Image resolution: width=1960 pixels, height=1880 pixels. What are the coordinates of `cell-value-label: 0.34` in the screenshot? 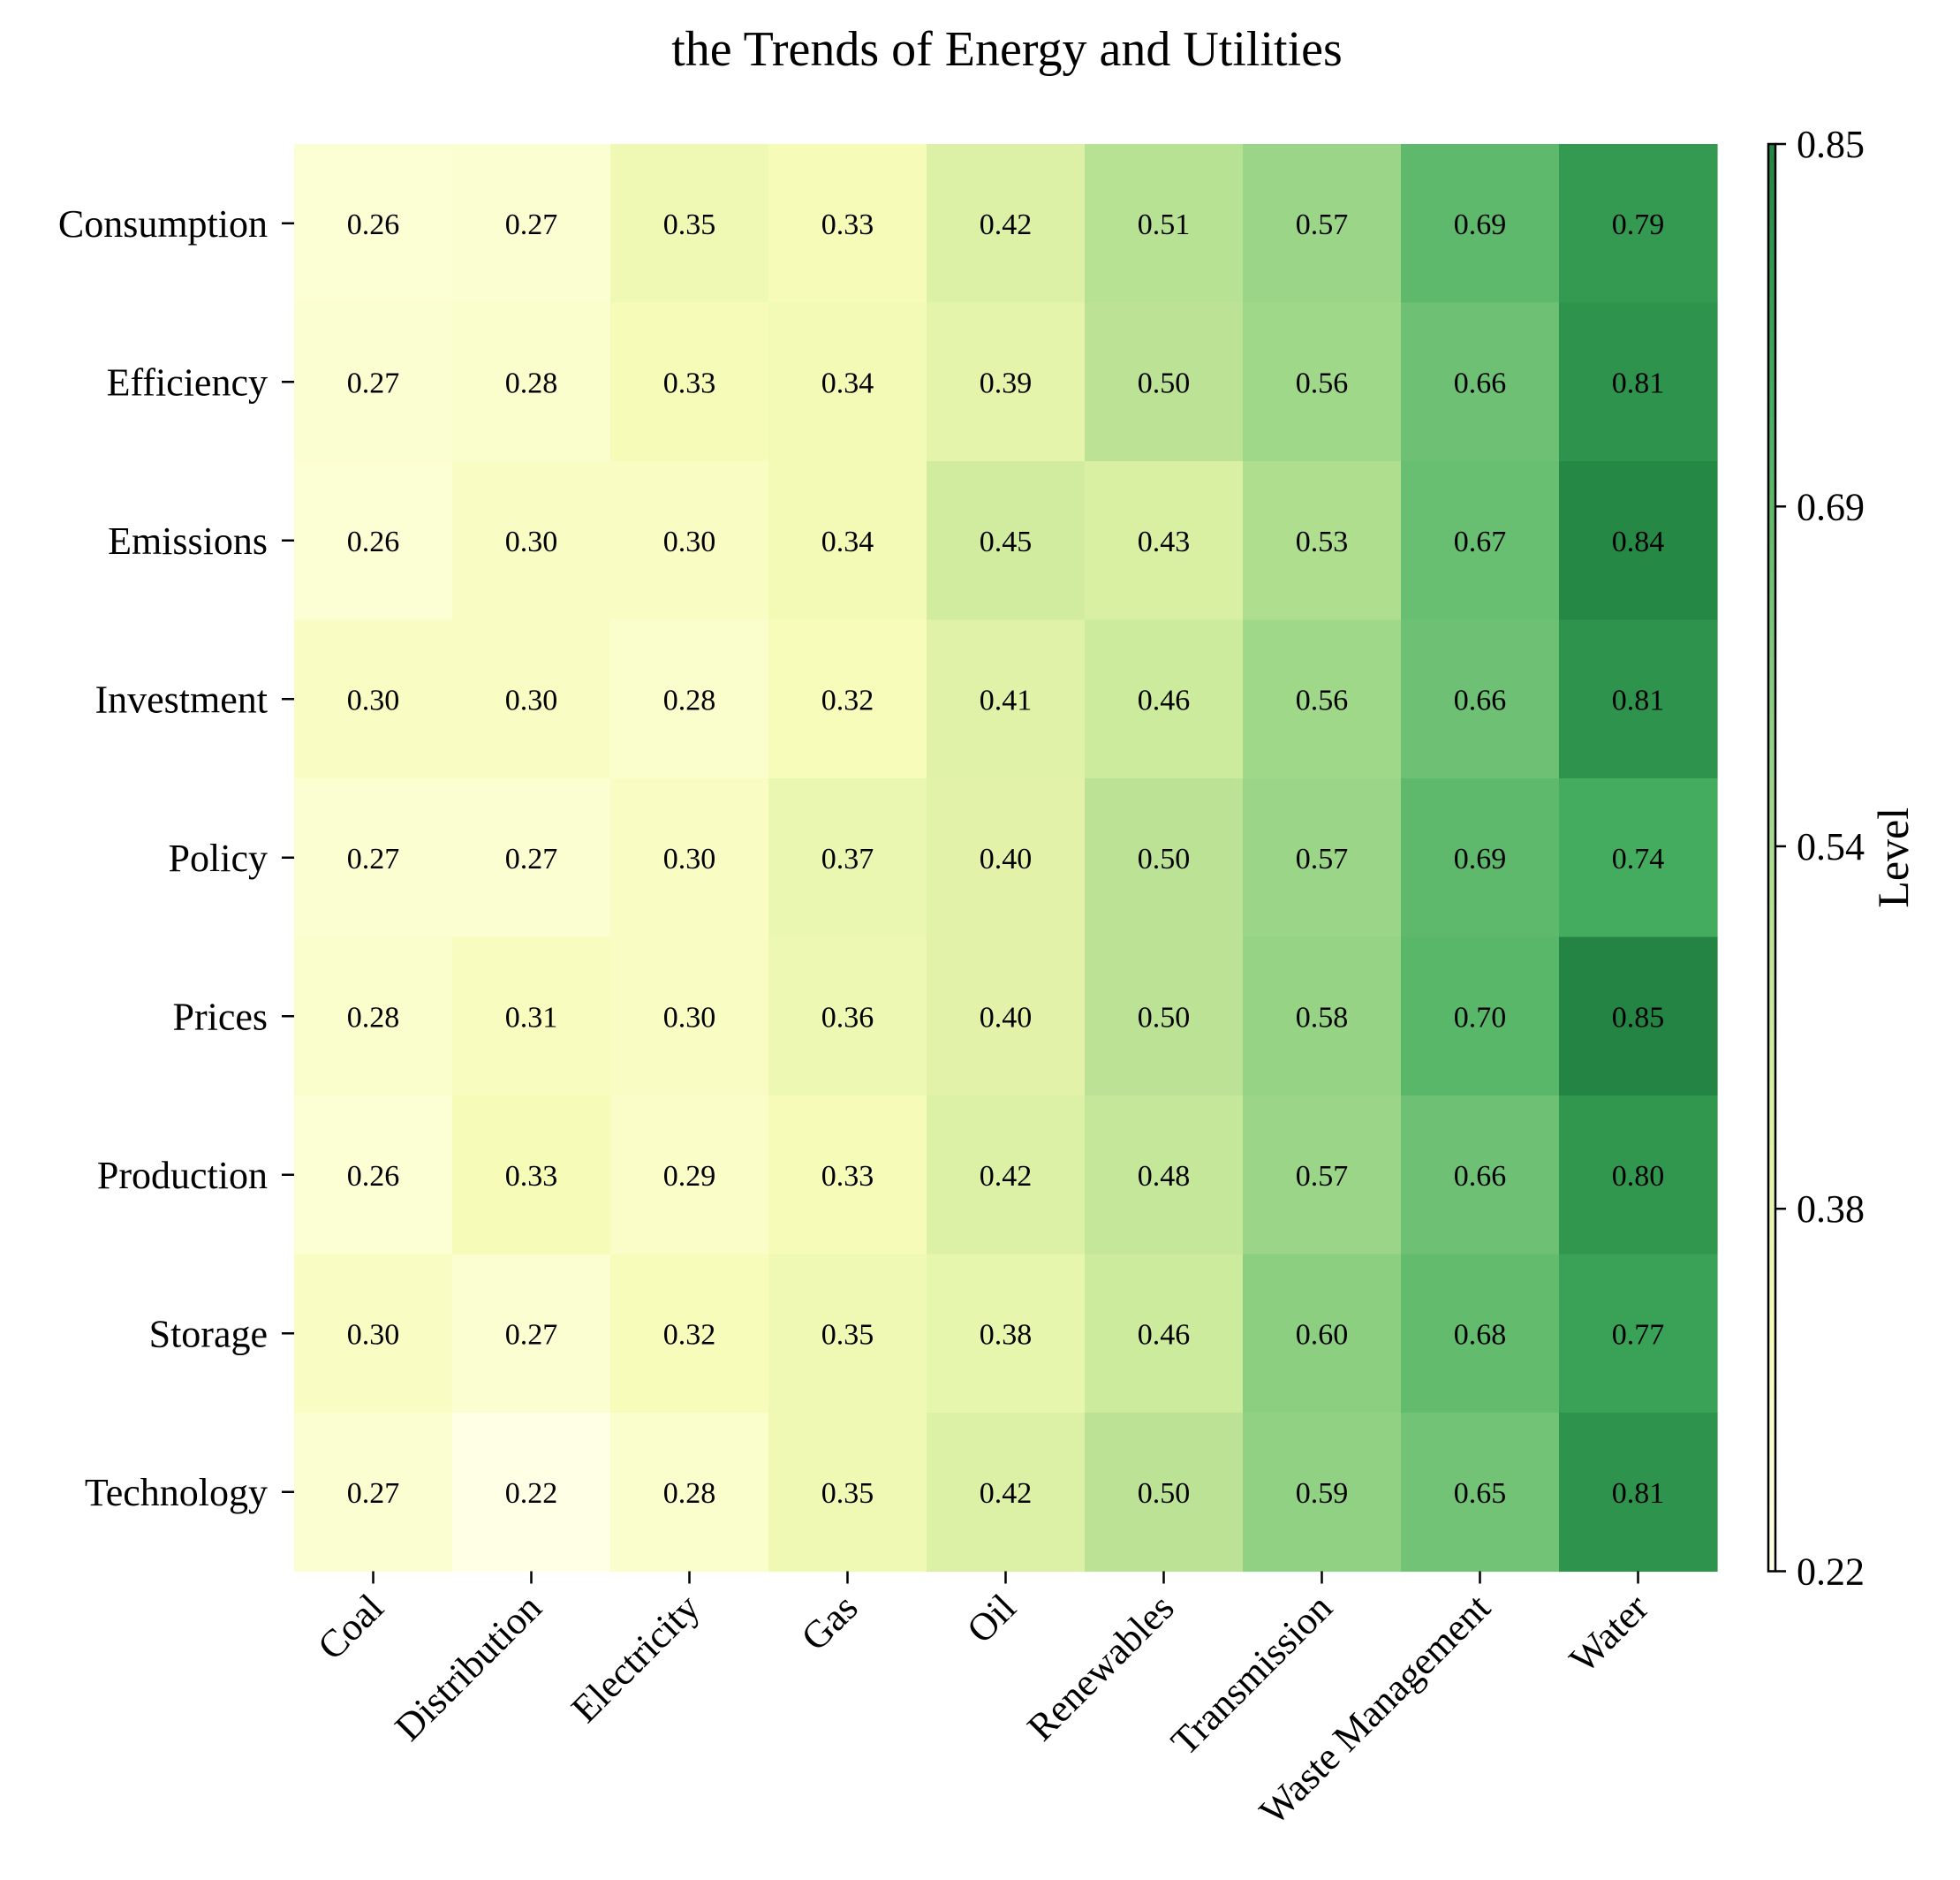 It's located at (847, 383).